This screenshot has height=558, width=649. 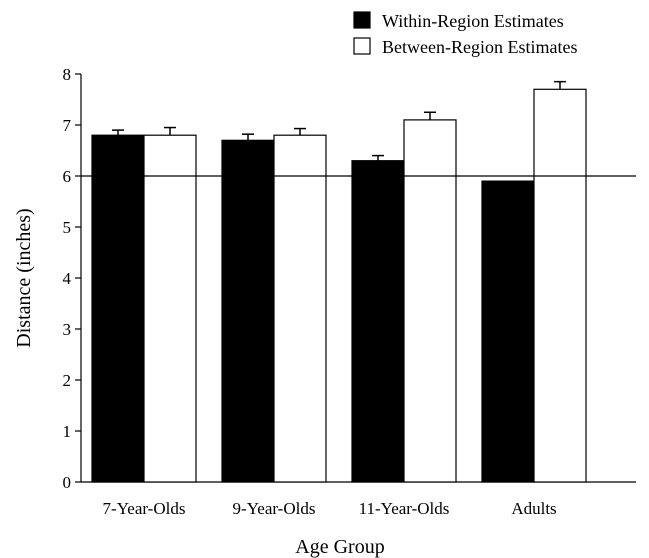 I want to click on y-tick-label: 1, so click(x=67, y=431).